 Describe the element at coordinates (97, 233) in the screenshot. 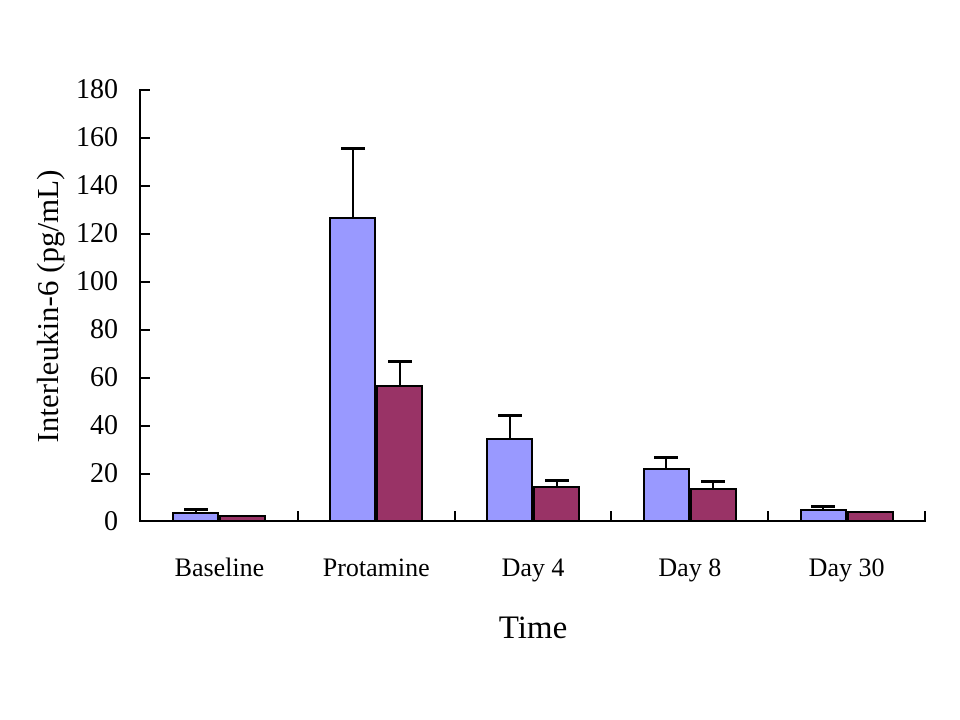

I see `y-tick-label: 120` at that location.